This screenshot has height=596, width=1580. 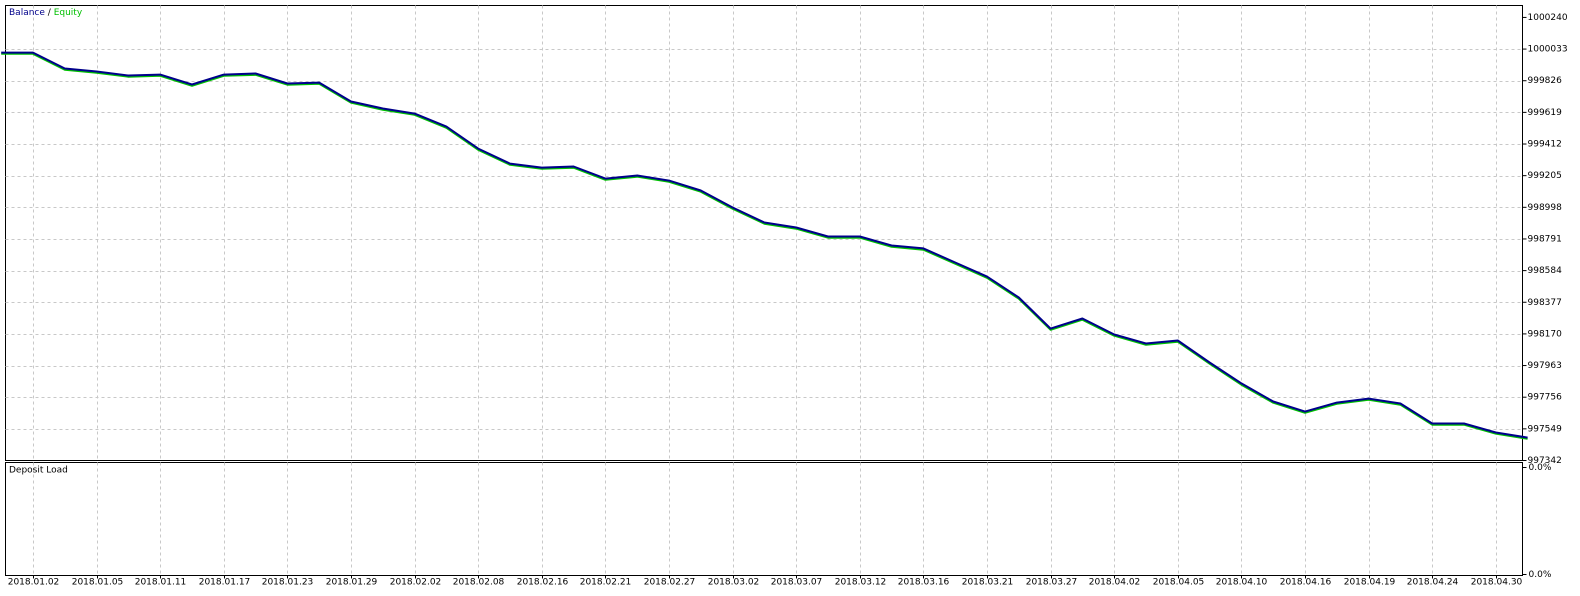 I want to click on x-tick-label: 2018.03.21, so click(x=988, y=583).